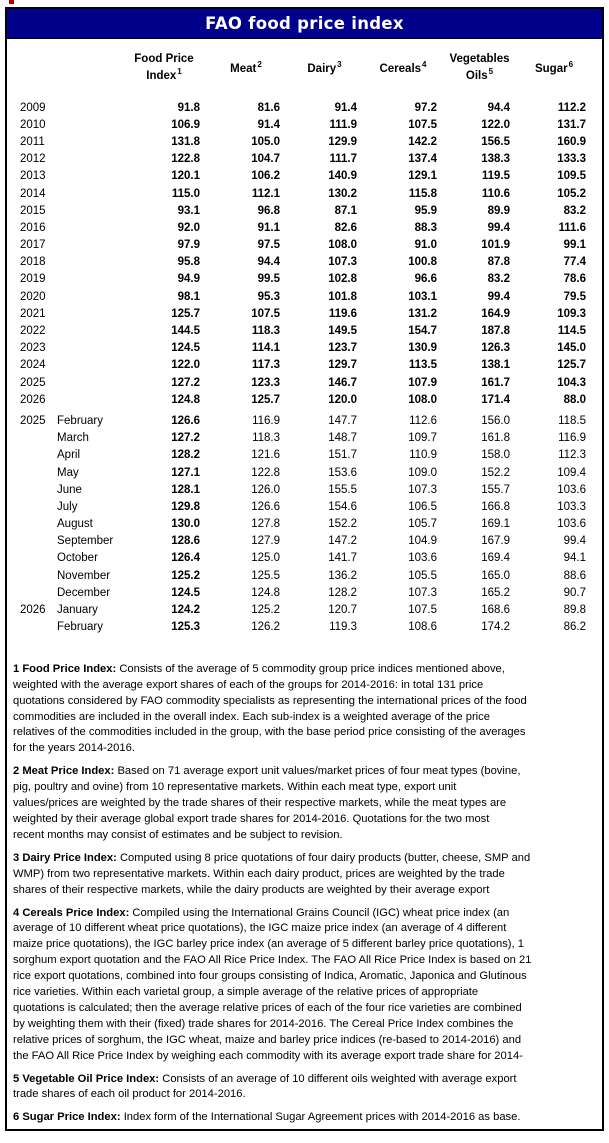 This screenshot has width=609, height=1143. What do you see at coordinates (495, 575) in the screenshot?
I see `value-cell: 165.0` at bounding box center [495, 575].